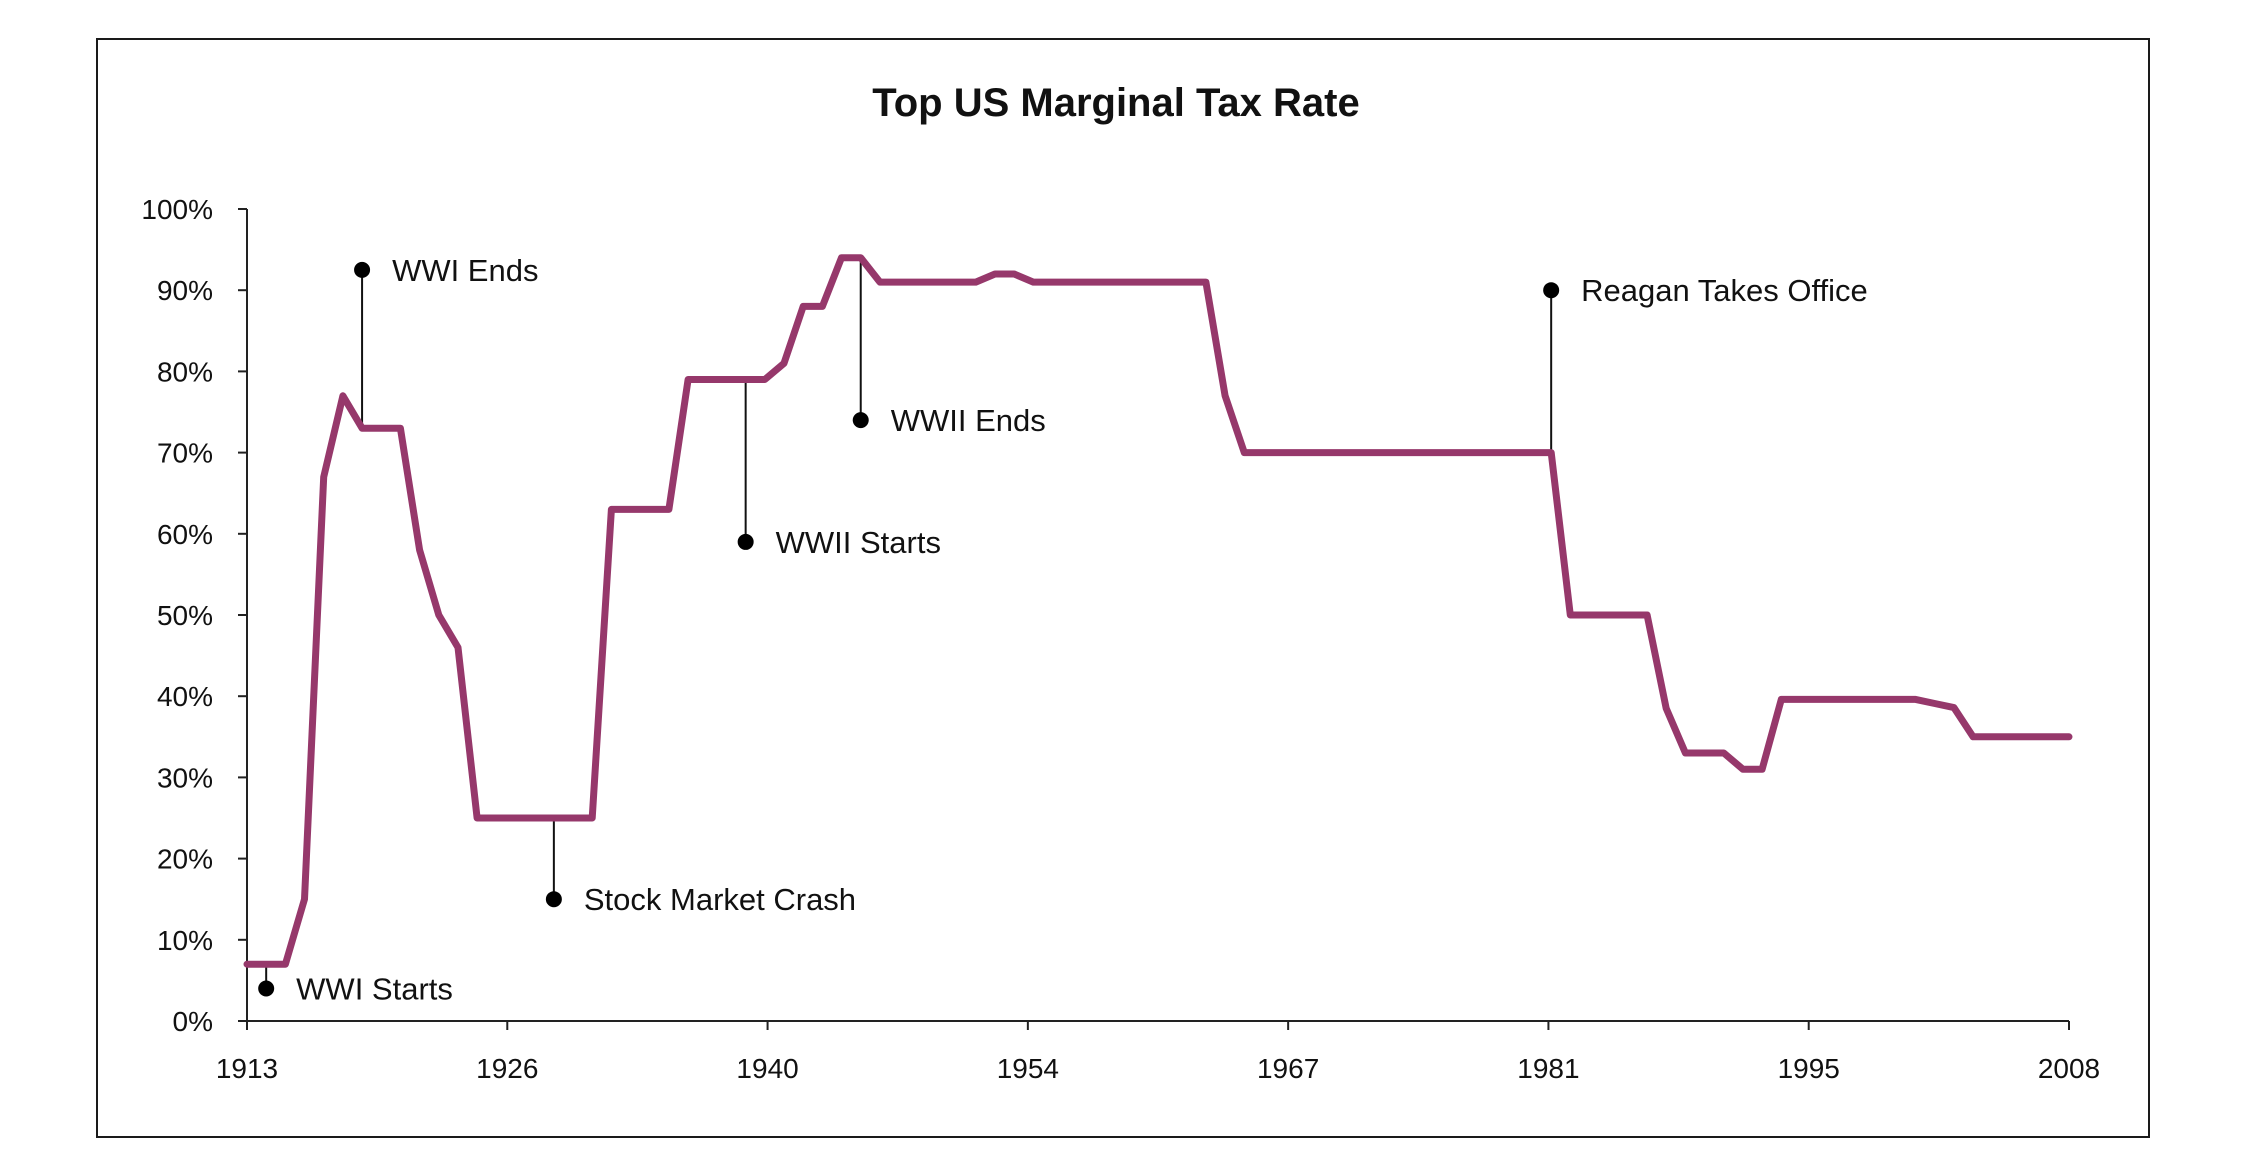 This screenshot has height=1158, width=2247. What do you see at coordinates (185, 290) in the screenshot?
I see `y-tick-label: 90%` at bounding box center [185, 290].